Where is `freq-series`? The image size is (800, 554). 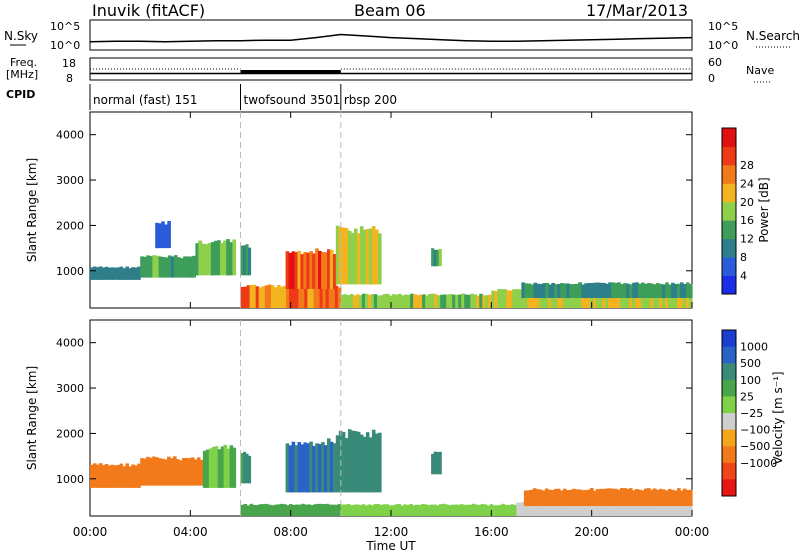
freq-series is located at coordinates (391, 71).